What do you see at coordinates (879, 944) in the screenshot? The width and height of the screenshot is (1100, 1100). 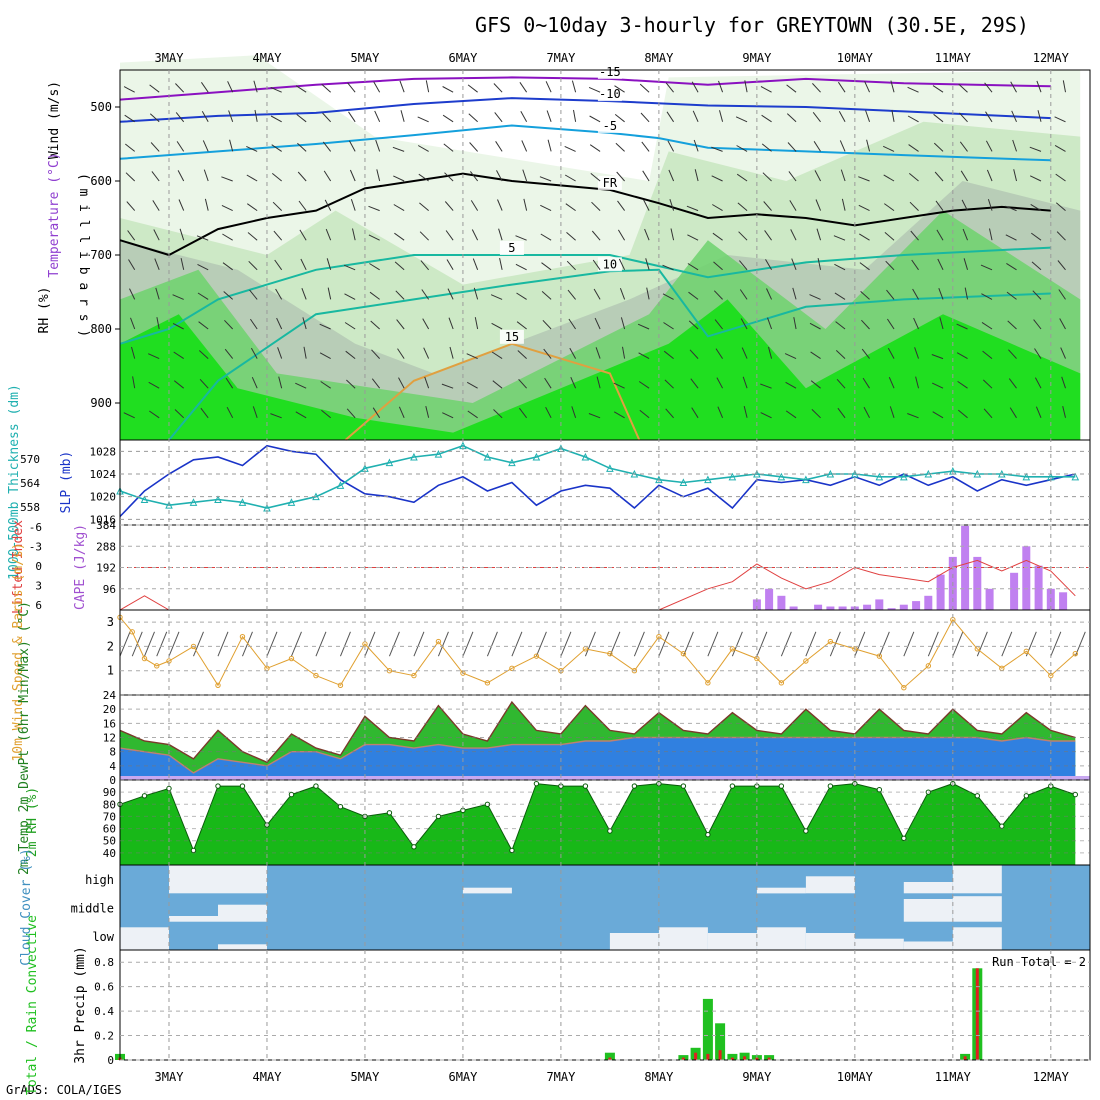 I see `cloud-cell-low` at bounding box center [879, 944].